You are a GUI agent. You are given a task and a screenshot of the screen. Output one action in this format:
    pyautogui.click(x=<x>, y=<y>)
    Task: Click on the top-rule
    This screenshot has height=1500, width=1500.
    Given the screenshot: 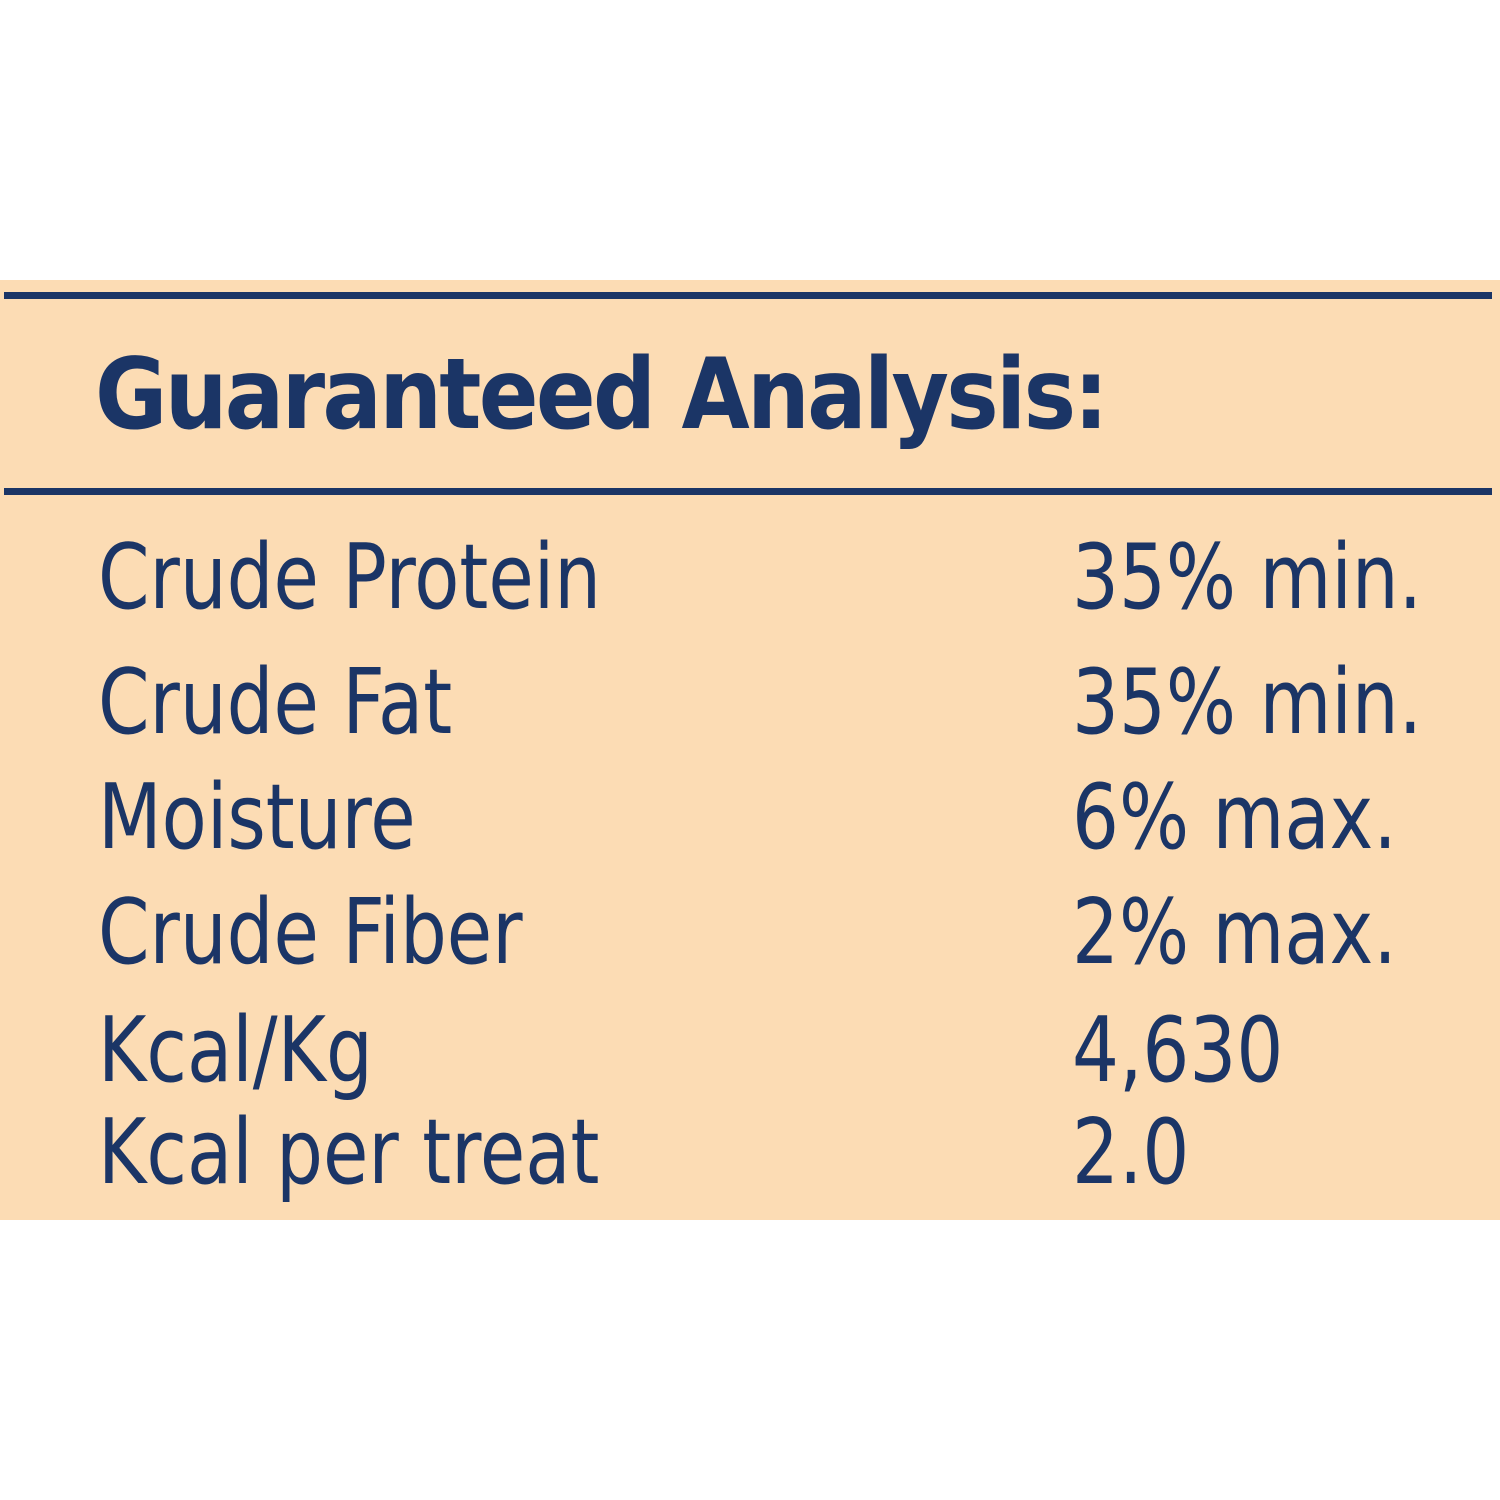 What is the action you would take?
    pyautogui.click(x=748, y=295)
    